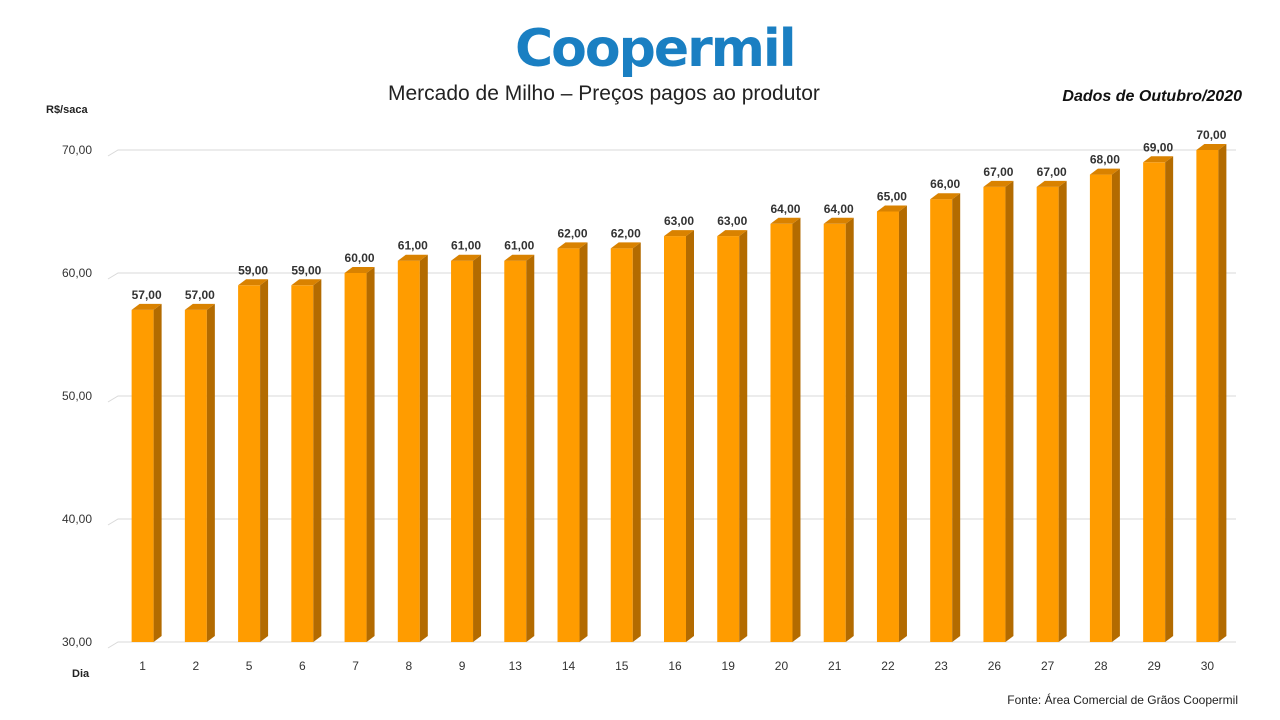 Image resolution: width=1280 pixels, height=720 pixels. Describe the element at coordinates (302, 666) in the screenshot. I see `x-tick-label: 6` at that location.